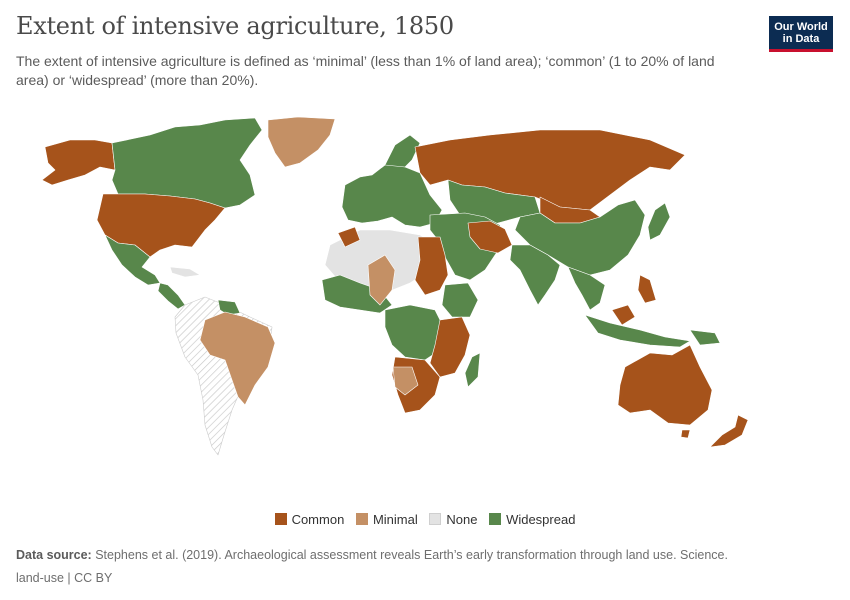 This screenshot has width=850, height=600. What do you see at coordinates (450, 347) in the screenshot?
I see `region-east-africa` at bounding box center [450, 347].